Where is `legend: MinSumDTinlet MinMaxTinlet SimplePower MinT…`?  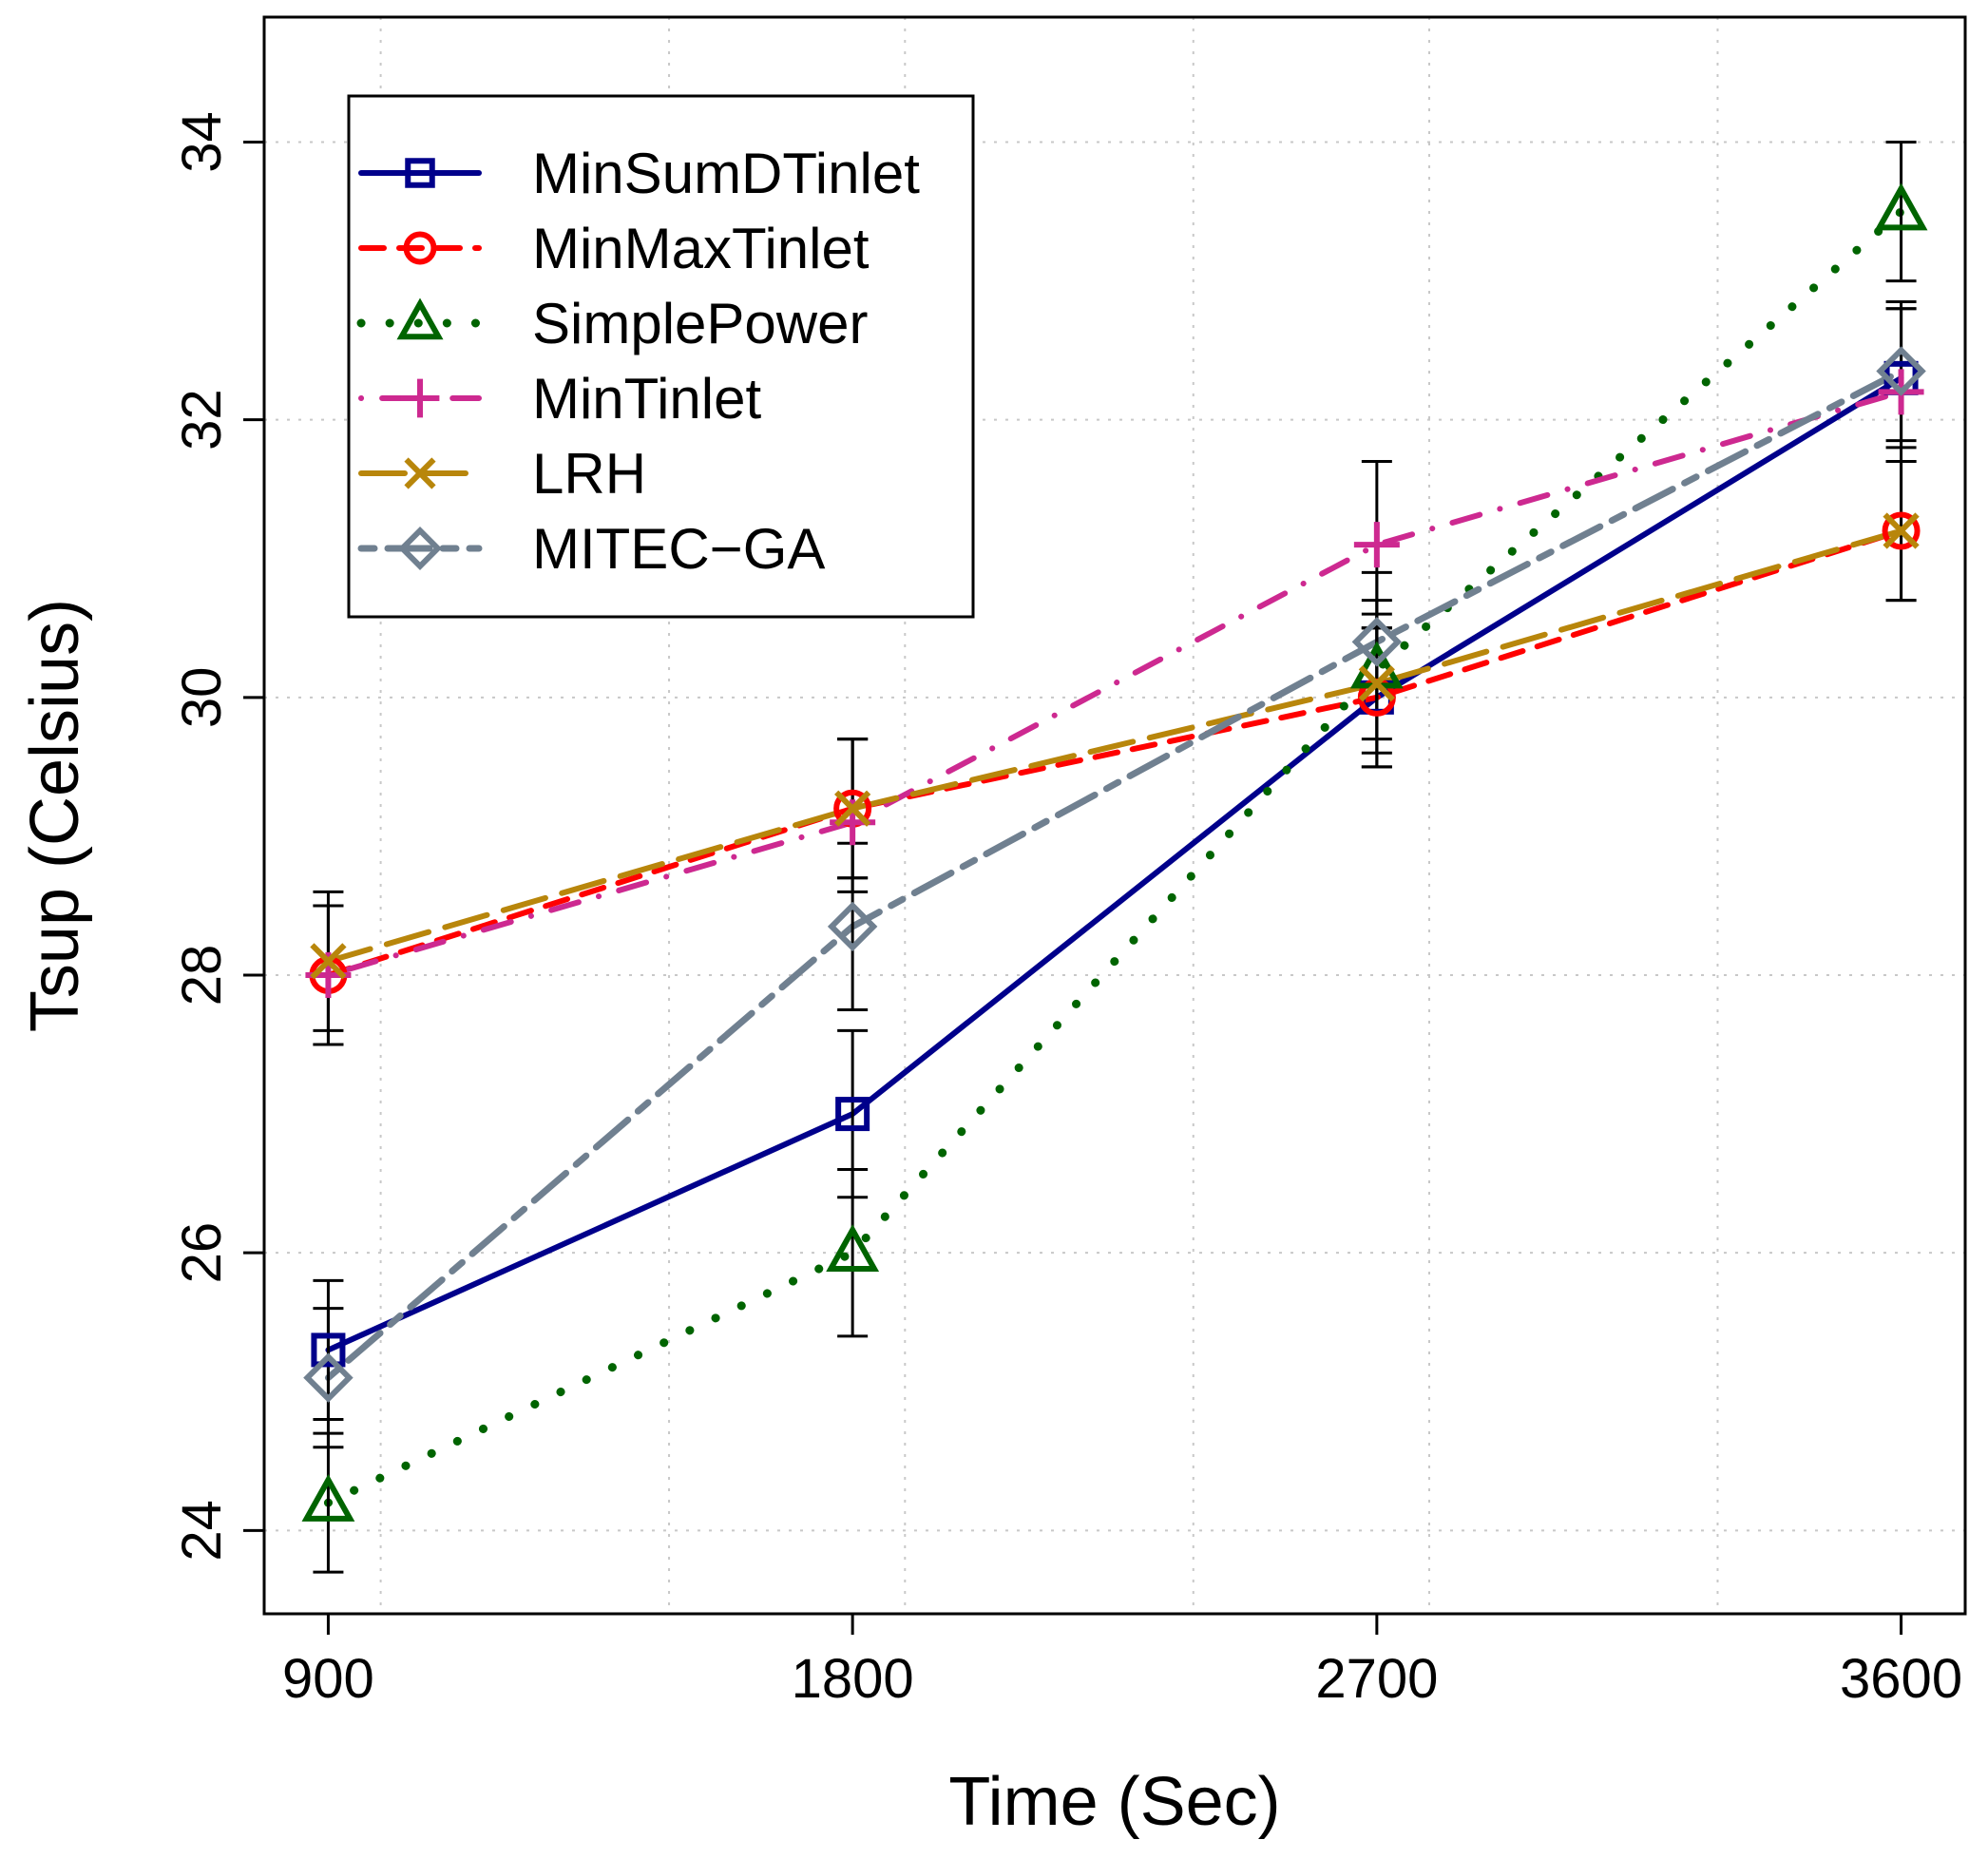 legend: MinSumDTinlet MinMaxTinlet SimplePower MinT… is located at coordinates (661, 356).